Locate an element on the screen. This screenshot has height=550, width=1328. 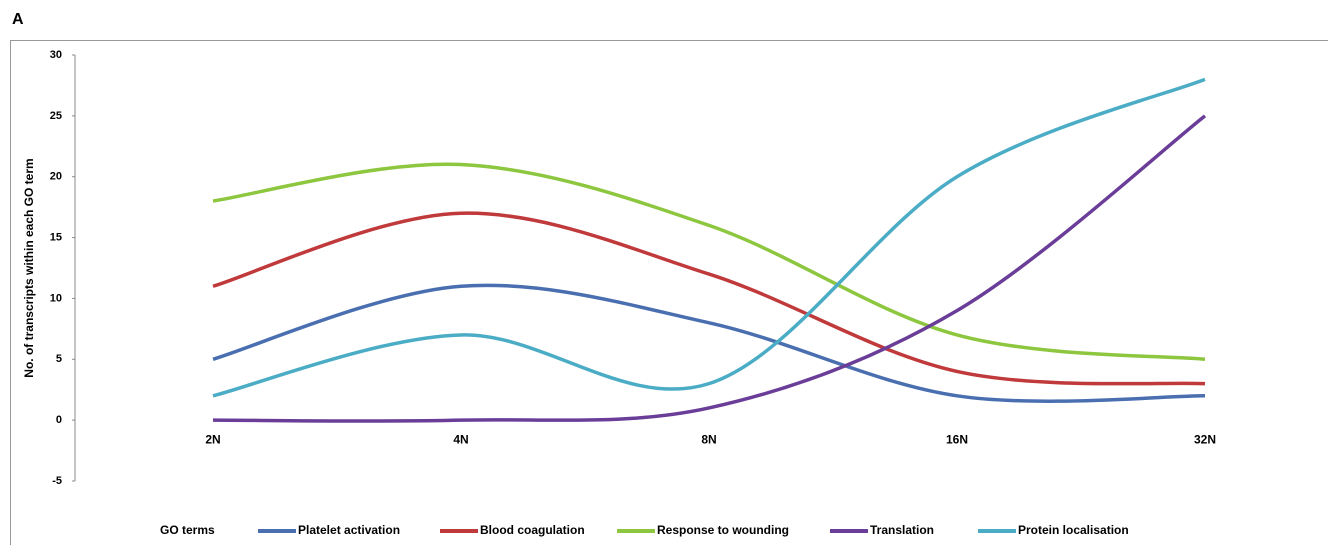
x-tick-label: 16N is located at coordinates (957, 439).